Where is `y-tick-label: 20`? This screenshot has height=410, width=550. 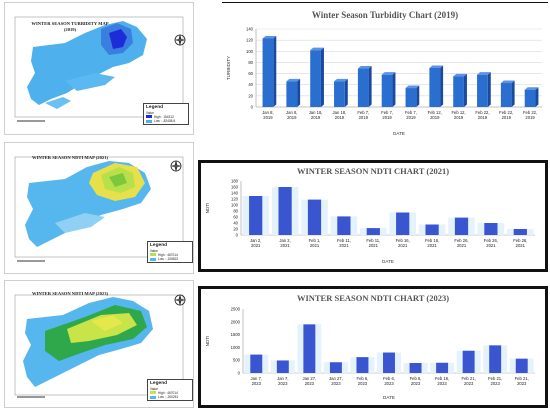
y-tick-label: 20 is located at coordinates (250, 95).